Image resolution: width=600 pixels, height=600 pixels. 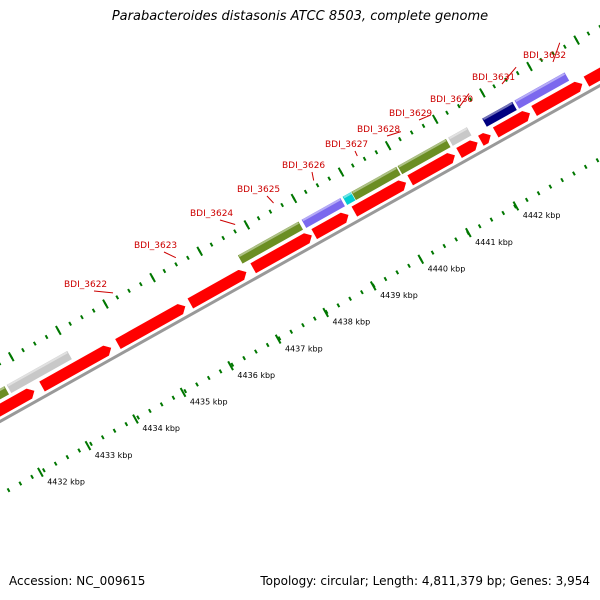 What do you see at coordinates (77, 581) in the screenshot?
I see `accession-text: Accession: NC_009615` at bounding box center [77, 581].